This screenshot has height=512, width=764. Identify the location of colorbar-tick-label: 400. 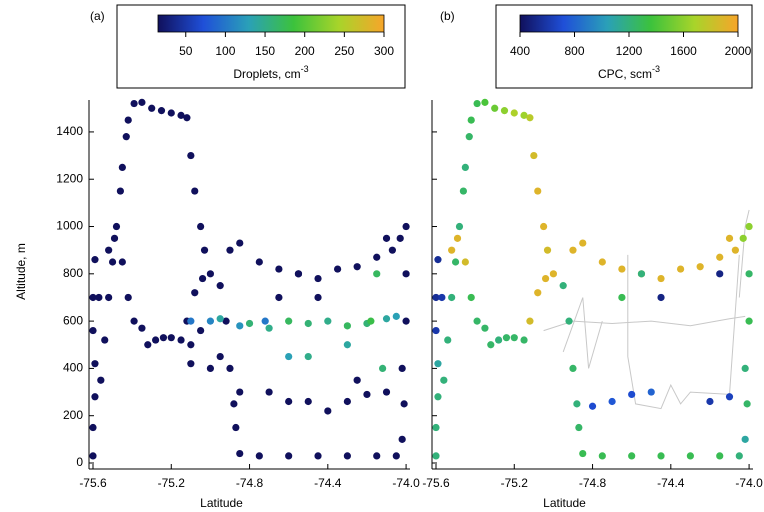
(520, 51).